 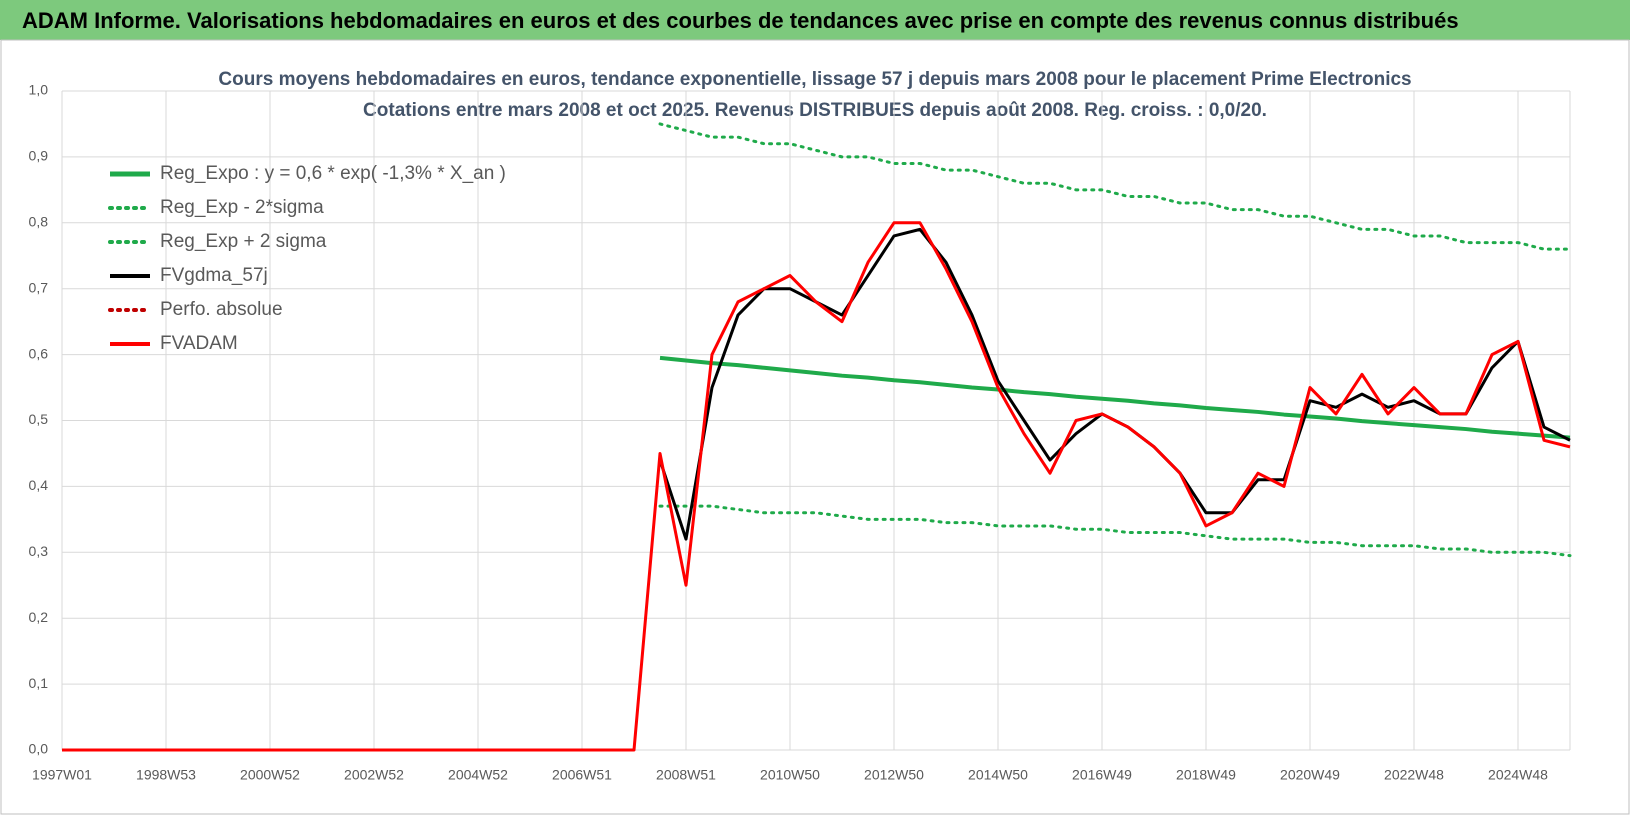 What do you see at coordinates (998, 775) in the screenshot?
I see `x-tick-label: 2014W50` at bounding box center [998, 775].